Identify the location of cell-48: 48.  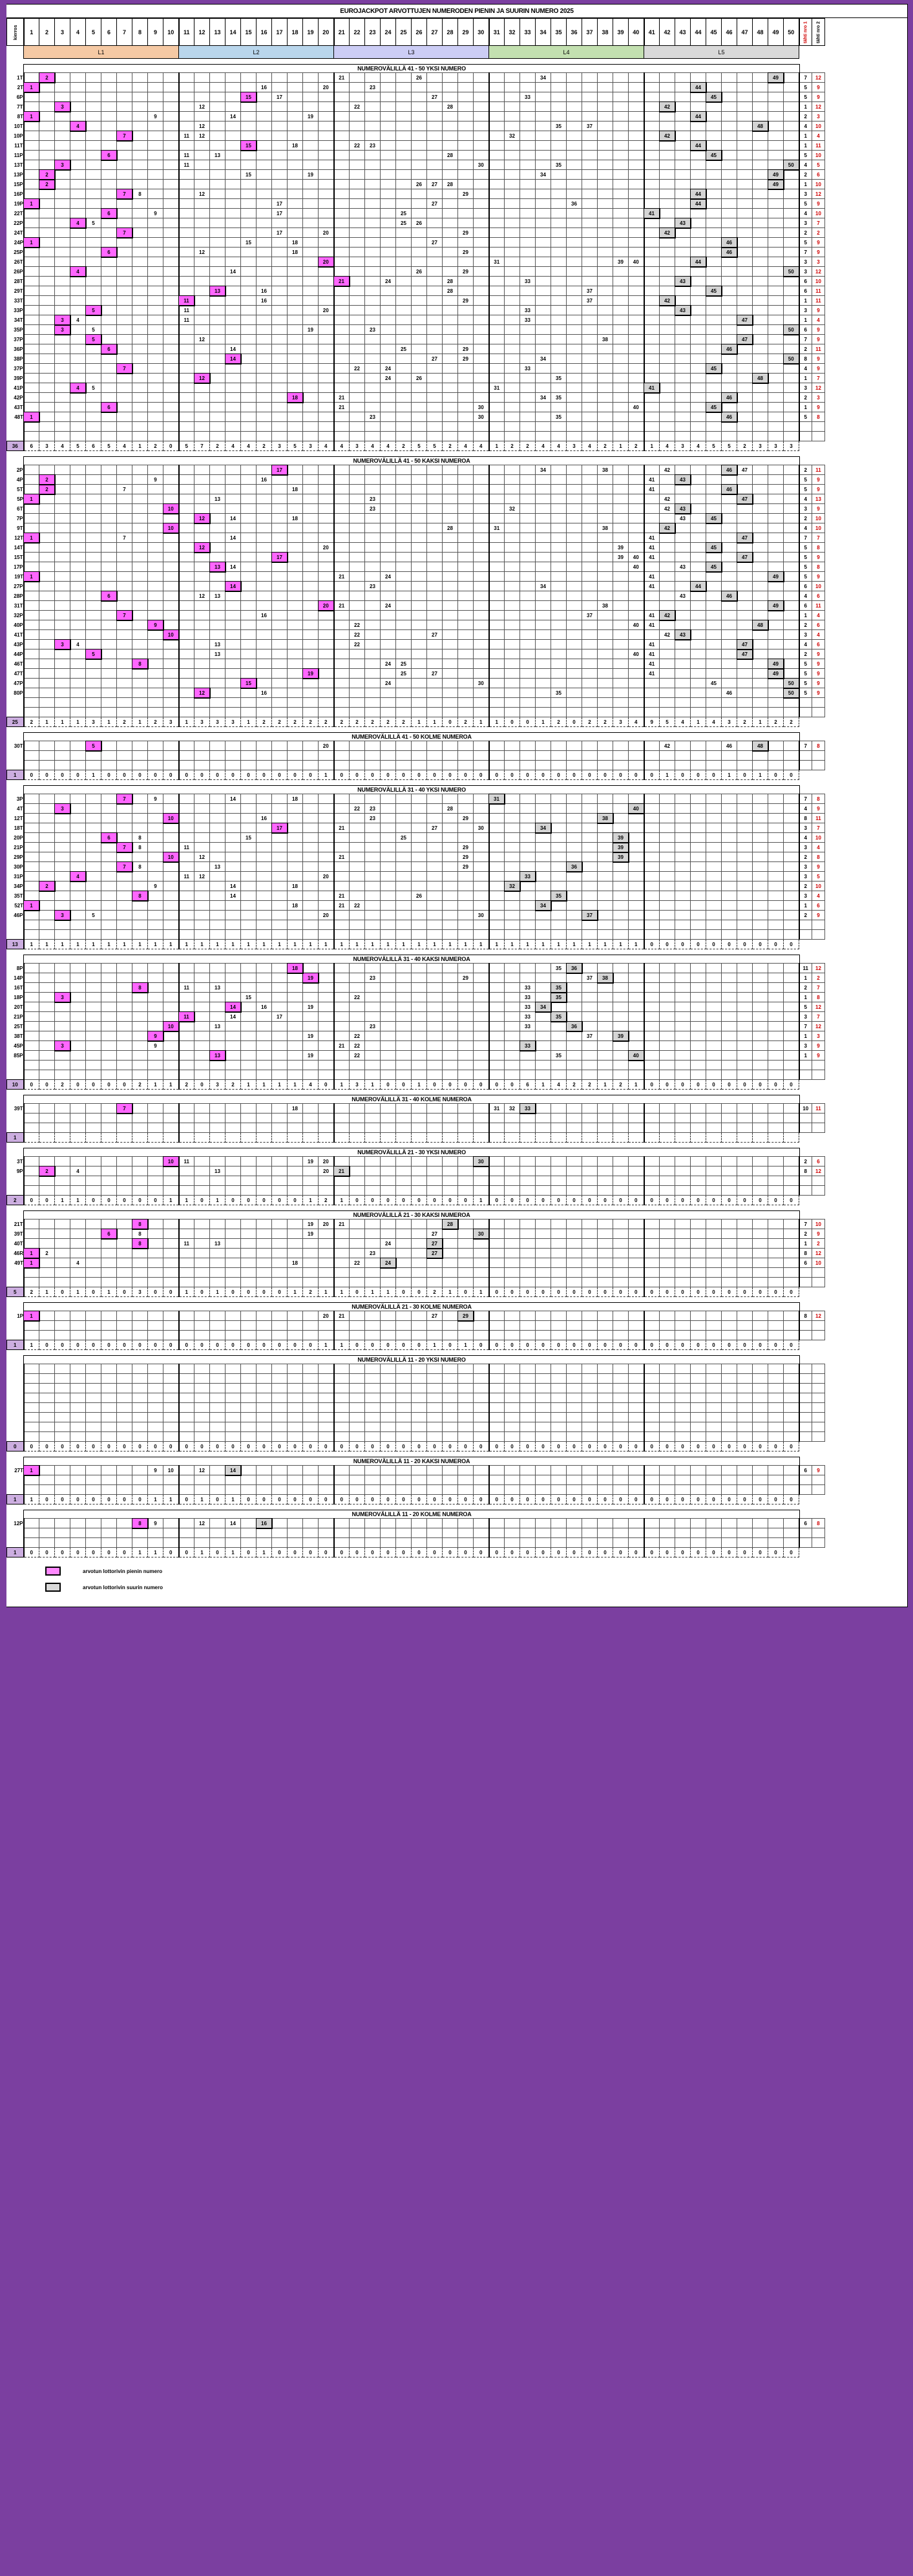
(760, 378).